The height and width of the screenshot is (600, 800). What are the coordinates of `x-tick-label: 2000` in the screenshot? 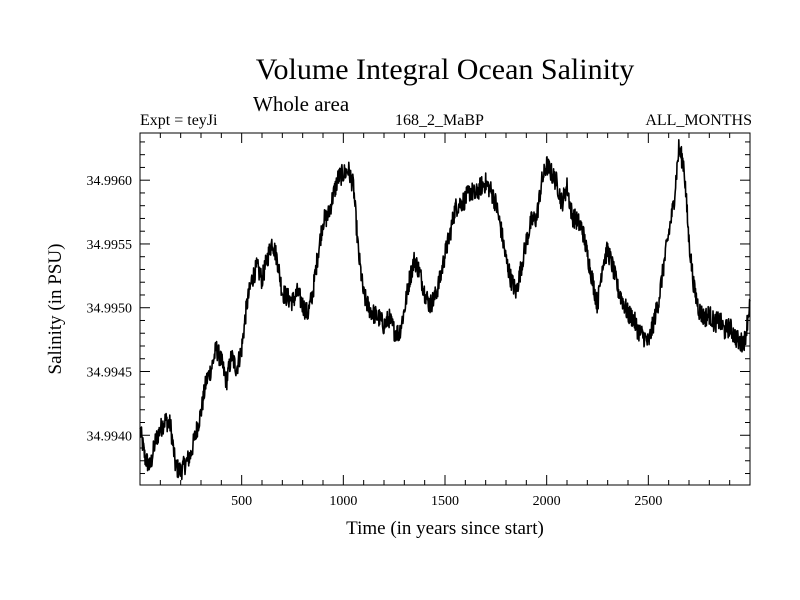 It's located at (547, 501).